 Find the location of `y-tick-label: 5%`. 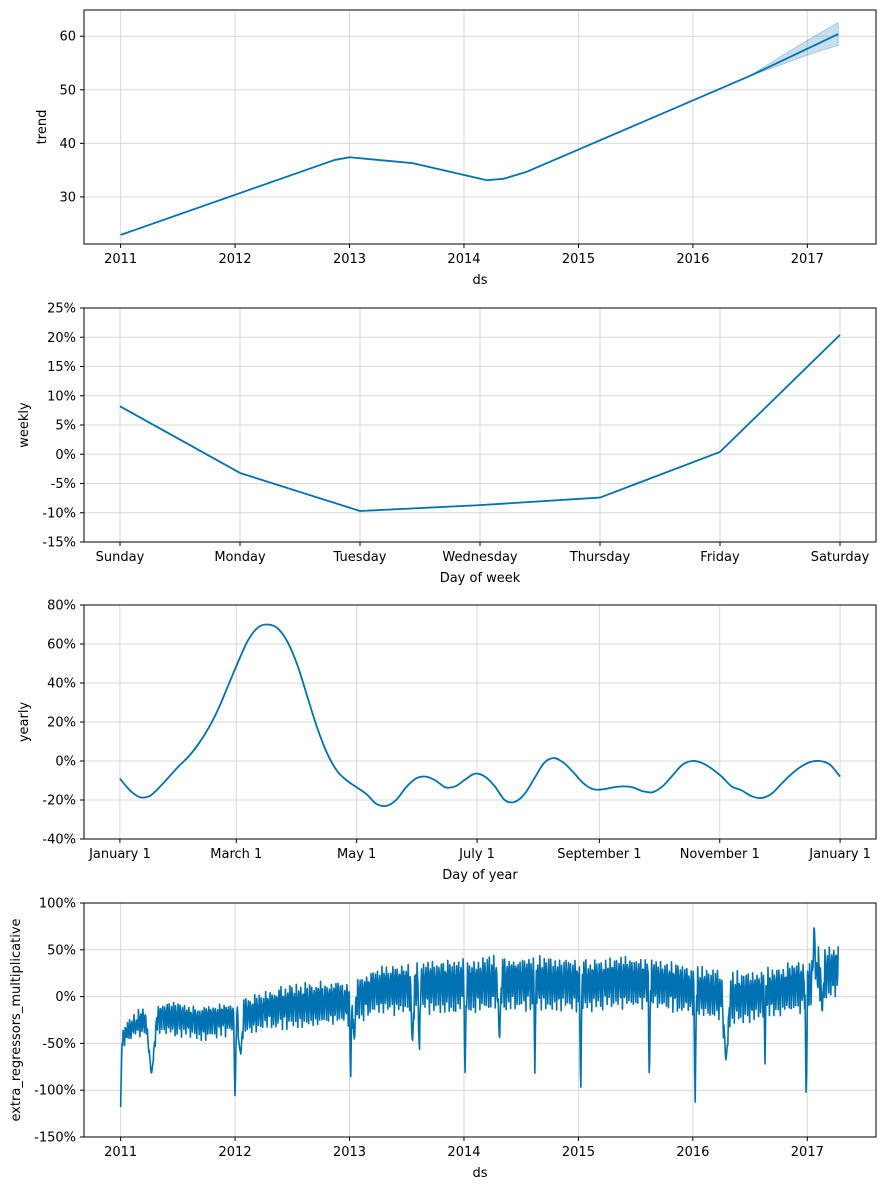

y-tick-label: 5% is located at coordinates (65, 426).